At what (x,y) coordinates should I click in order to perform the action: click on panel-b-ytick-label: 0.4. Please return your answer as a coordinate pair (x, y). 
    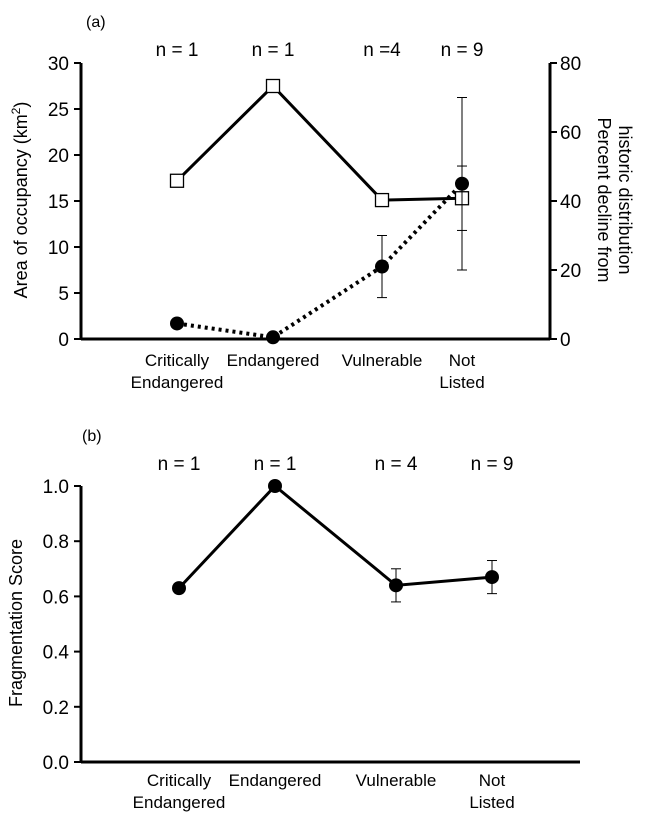
    Looking at the image, I should click on (56, 653).